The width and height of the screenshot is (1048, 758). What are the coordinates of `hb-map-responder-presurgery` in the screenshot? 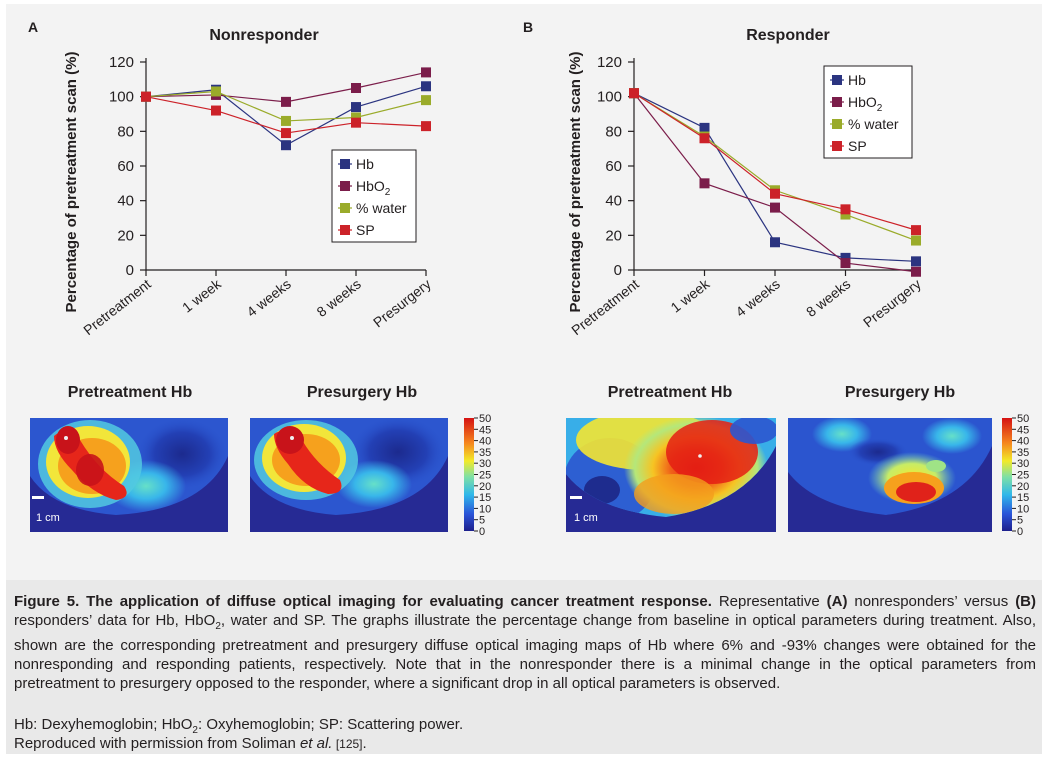 It's located at (890, 475).